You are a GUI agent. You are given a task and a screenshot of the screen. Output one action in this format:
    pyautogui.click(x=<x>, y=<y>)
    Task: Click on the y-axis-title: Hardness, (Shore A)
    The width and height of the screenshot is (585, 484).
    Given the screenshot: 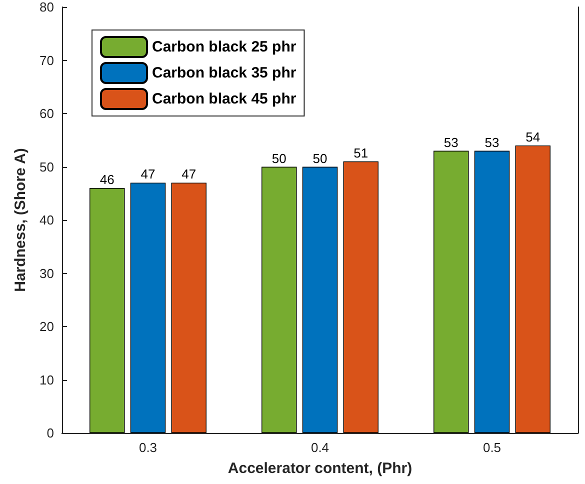 What is the action you would take?
    pyautogui.click(x=20, y=220)
    